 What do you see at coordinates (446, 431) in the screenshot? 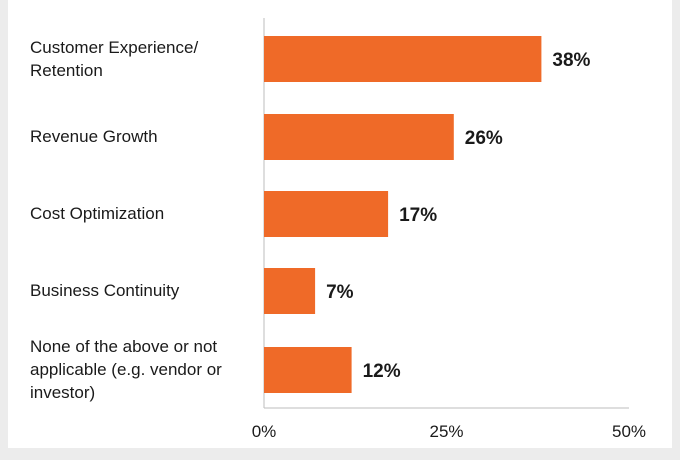
I see `x-tick-label: 25%` at bounding box center [446, 431].